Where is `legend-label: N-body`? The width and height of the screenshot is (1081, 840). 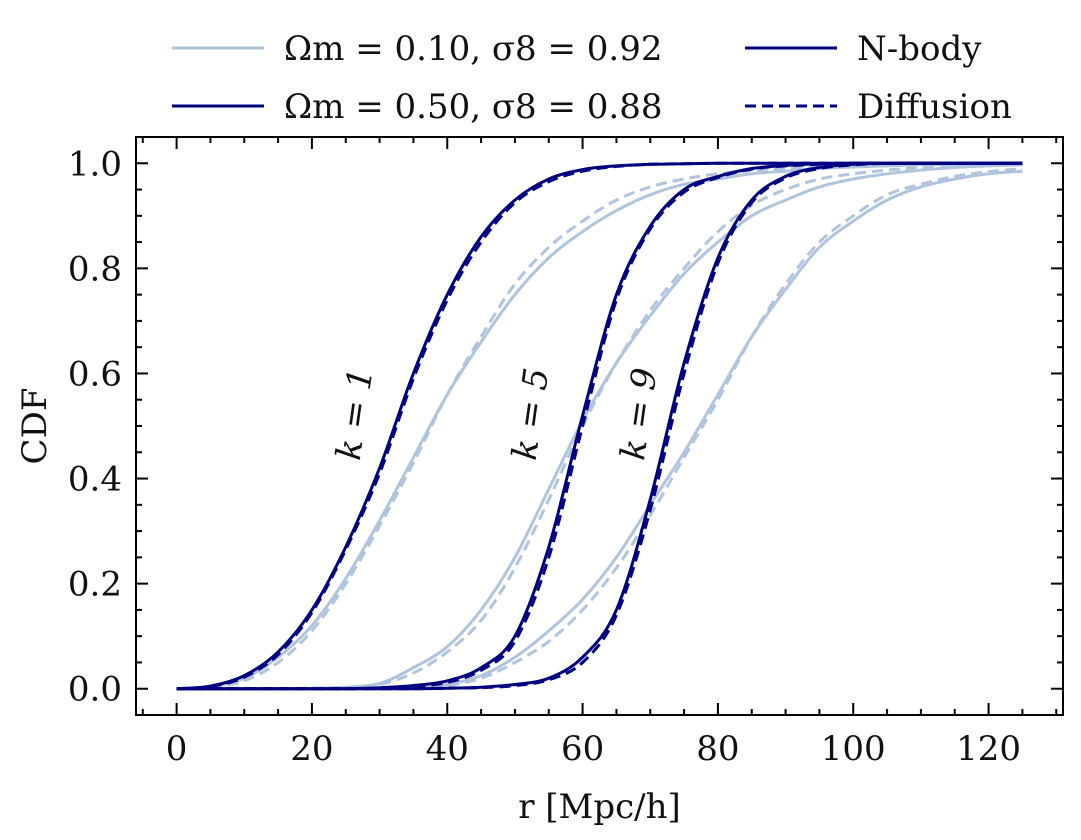 legend-label: N-body is located at coordinates (919, 49).